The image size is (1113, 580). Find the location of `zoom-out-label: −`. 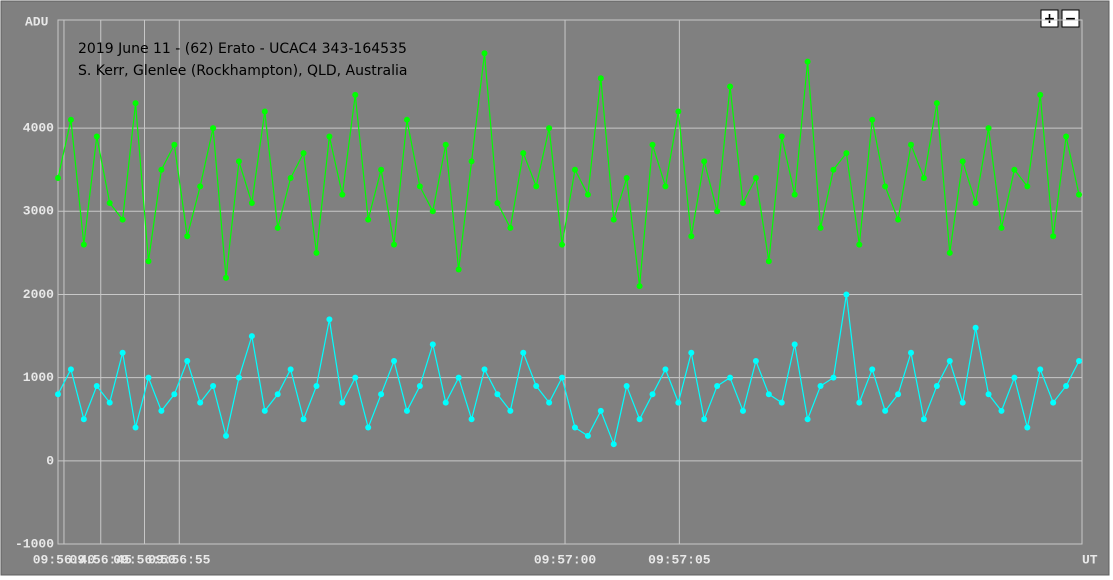

zoom-out-label: − is located at coordinates (1071, 19).